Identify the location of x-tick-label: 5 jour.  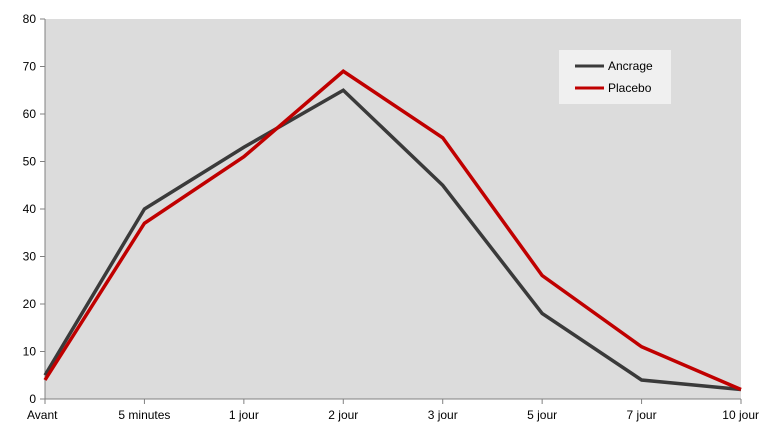
(542, 415).